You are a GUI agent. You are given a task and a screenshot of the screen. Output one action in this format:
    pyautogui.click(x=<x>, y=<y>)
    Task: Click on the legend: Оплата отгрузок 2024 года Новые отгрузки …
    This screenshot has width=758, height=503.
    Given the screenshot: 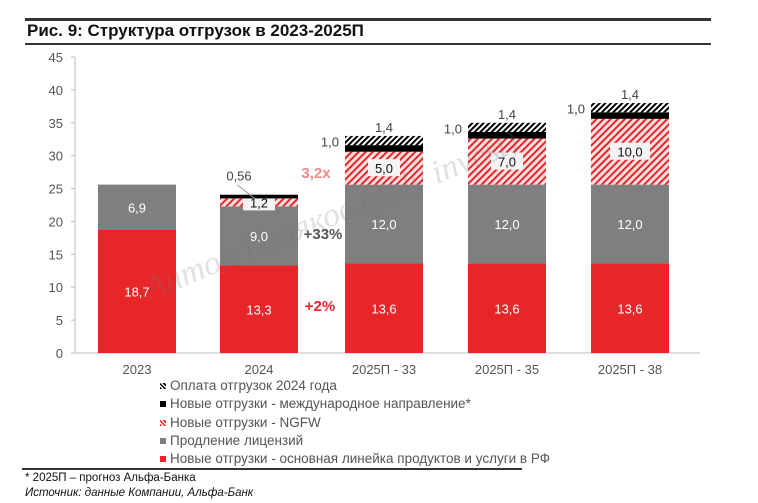 What is the action you would take?
    pyautogui.click(x=355, y=422)
    